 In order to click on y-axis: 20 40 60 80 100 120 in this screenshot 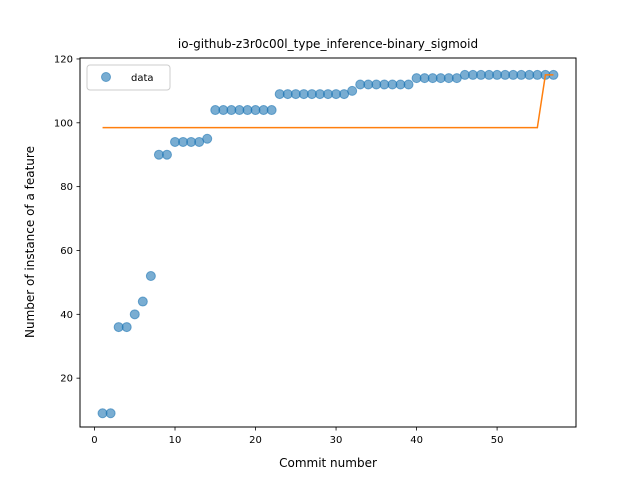, I will do `click(67, 219)`.